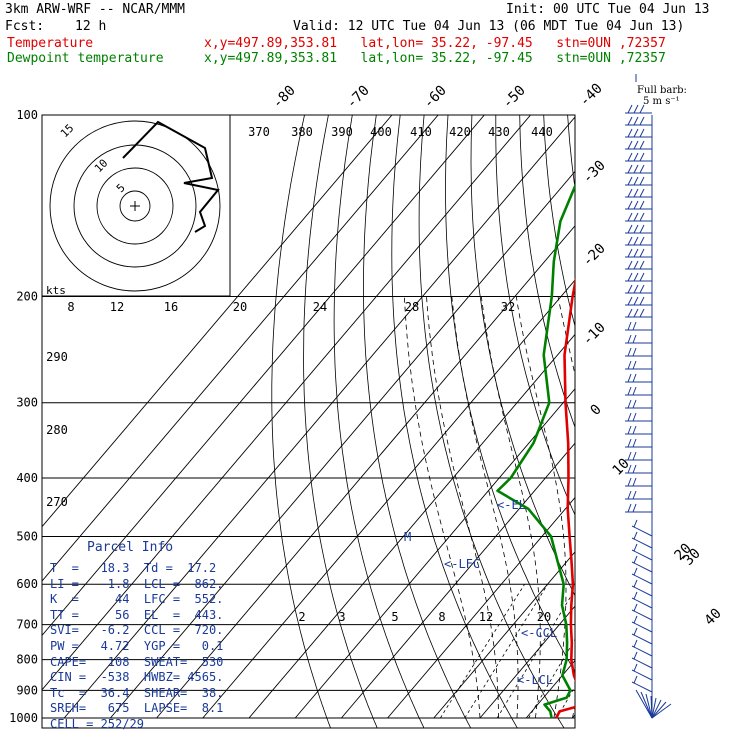  What do you see at coordinates (70, 307) in the screenshot?
I see `speed-label-8: 8` at bounding box center [70, 307].